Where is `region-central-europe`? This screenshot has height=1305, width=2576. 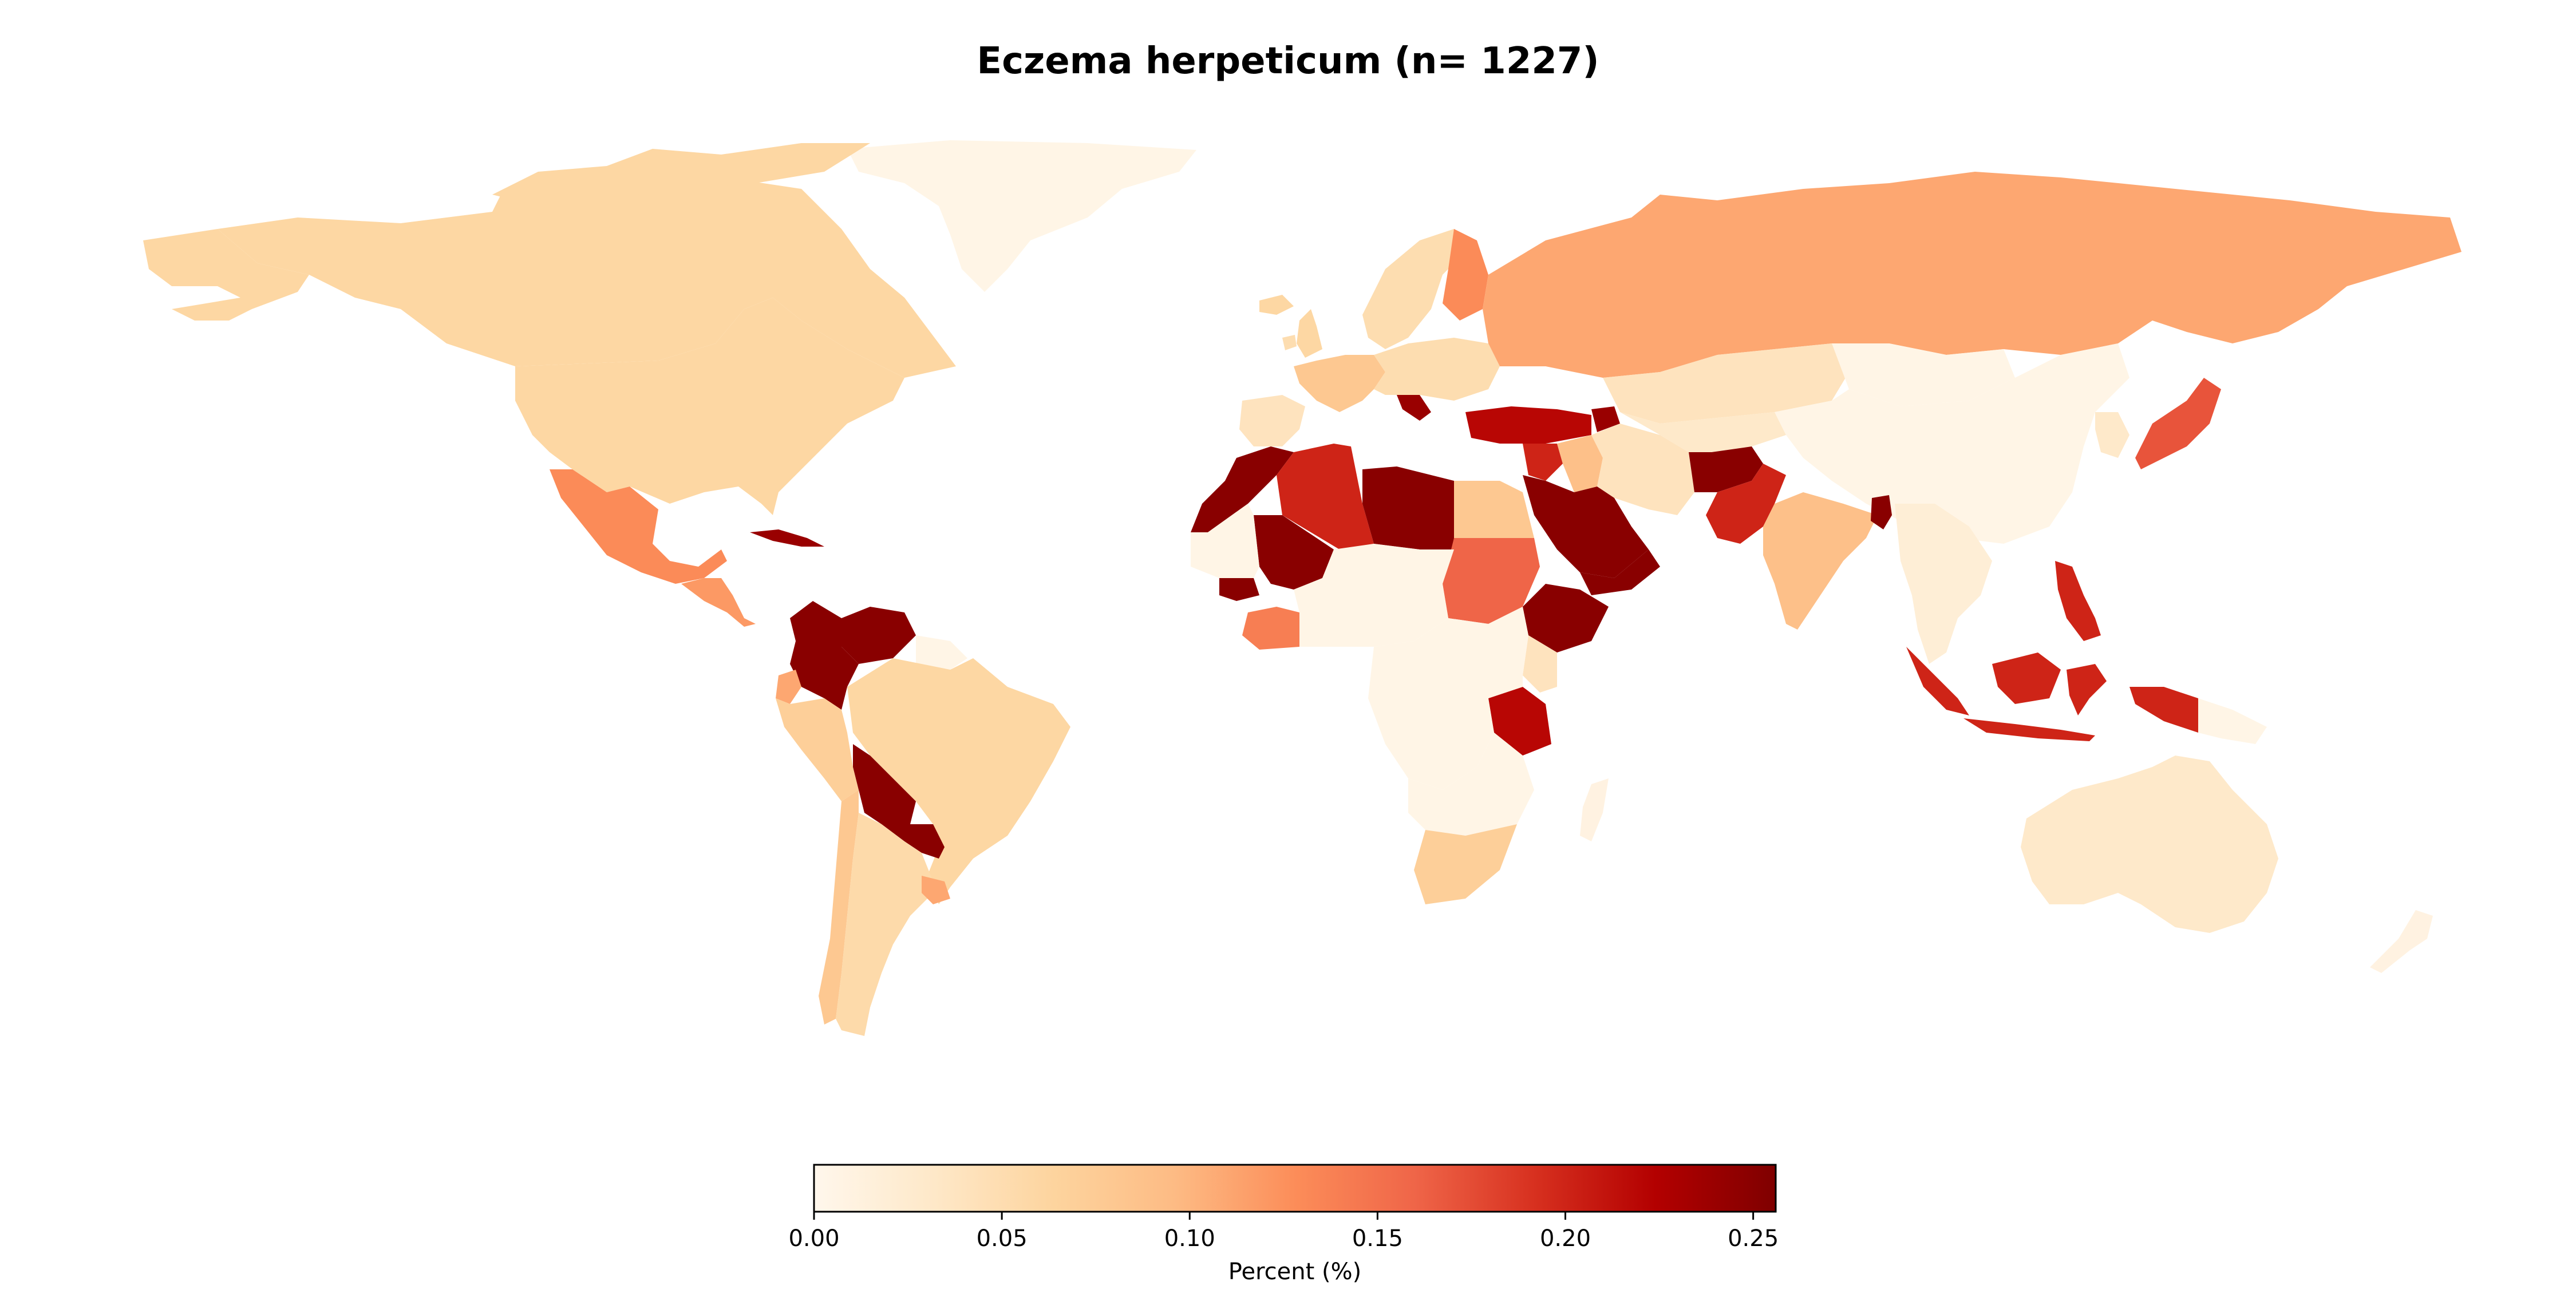 region-central-europe is located at coordinates (1437, 369).